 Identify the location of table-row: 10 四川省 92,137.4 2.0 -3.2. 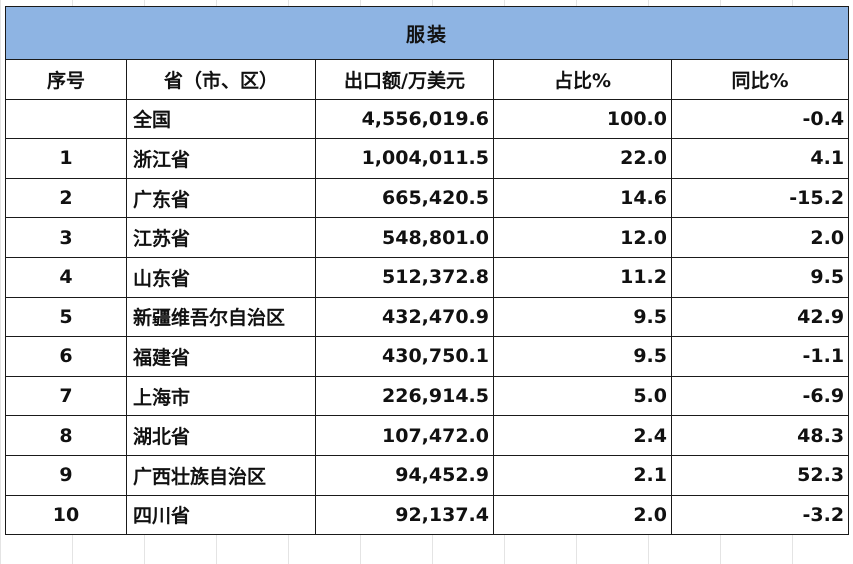
(427, 515).